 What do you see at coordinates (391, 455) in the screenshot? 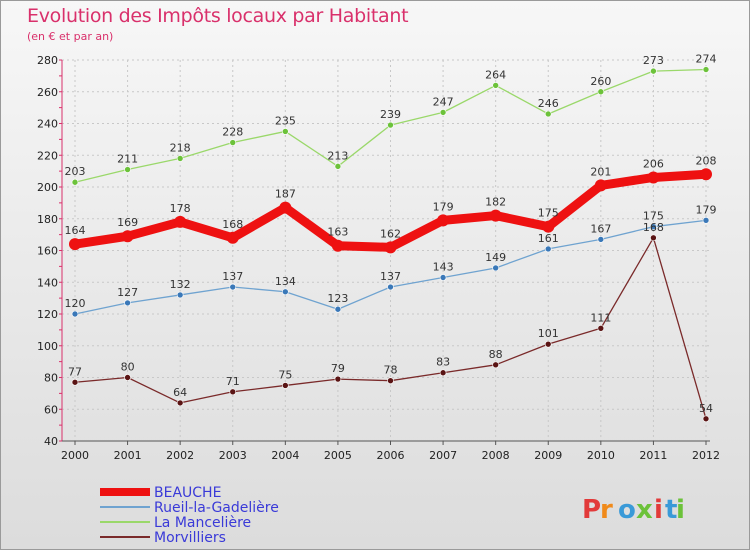
I see `x-tick-label: 2006` at bounding box center [391, 455].